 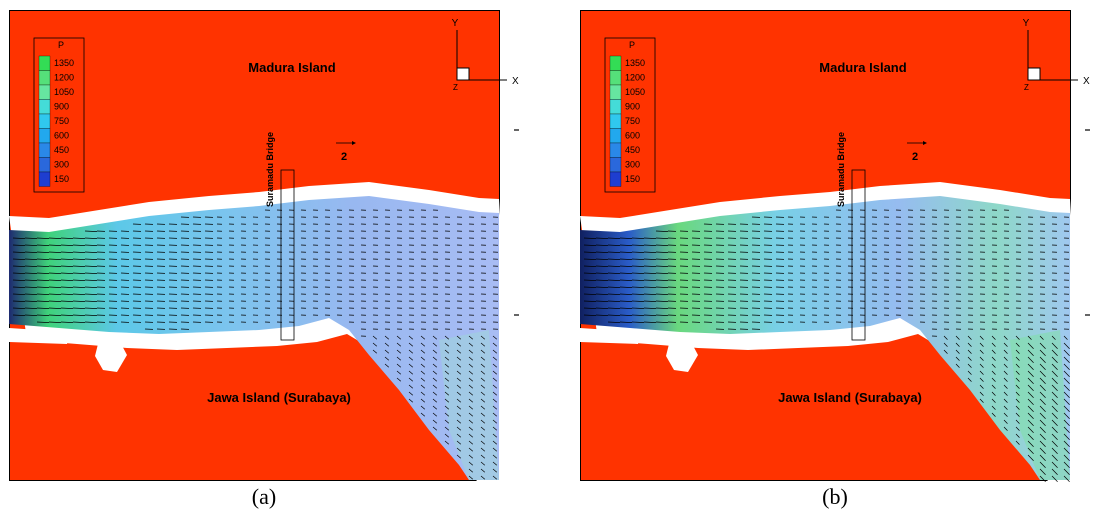 I want to click on caption-a: (a), so click(x=264, y=496).